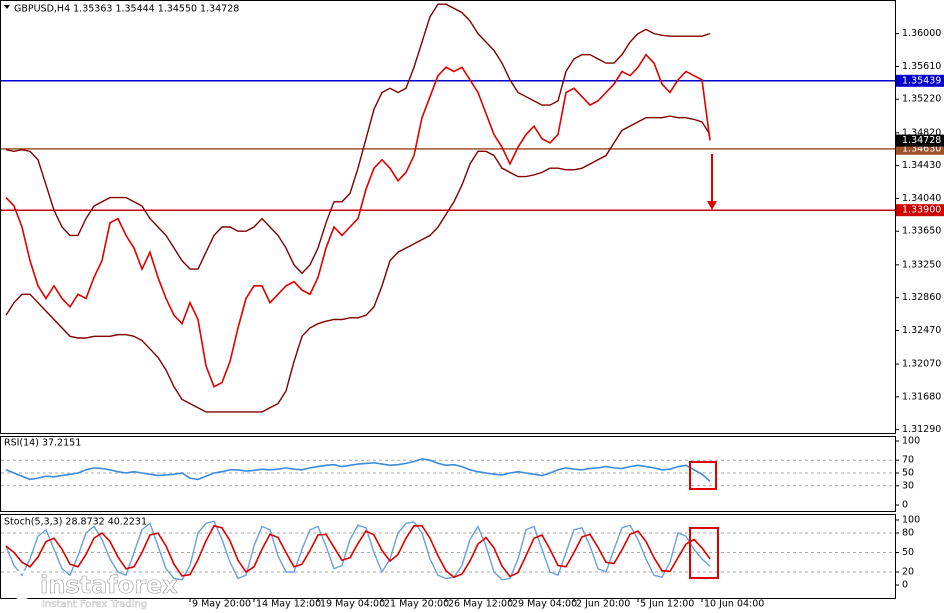 Image resolution: width=944 pixels, height=613 pixels. I want to click on level-label: 1.35439, so click(921, 80).